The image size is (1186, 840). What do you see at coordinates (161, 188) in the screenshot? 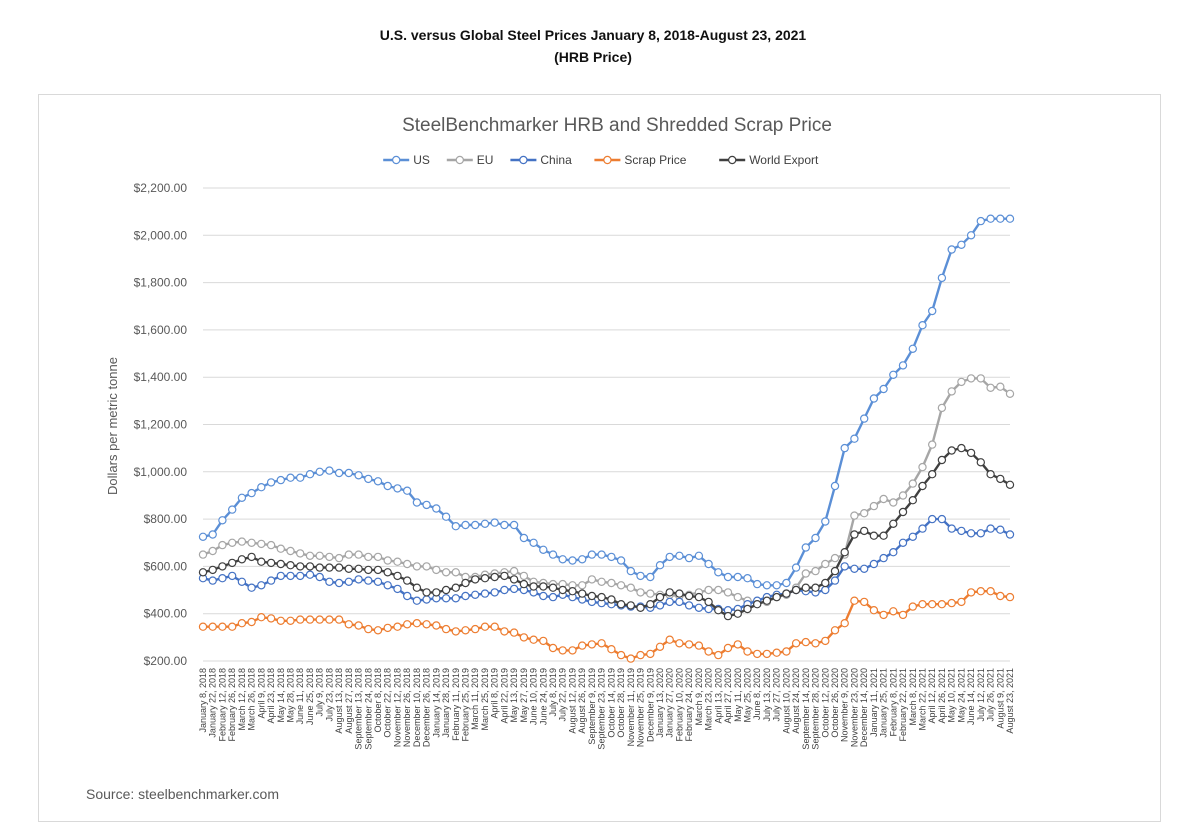
I see `y-tick-label: $2,200.00` at bounding box center [161, 188].